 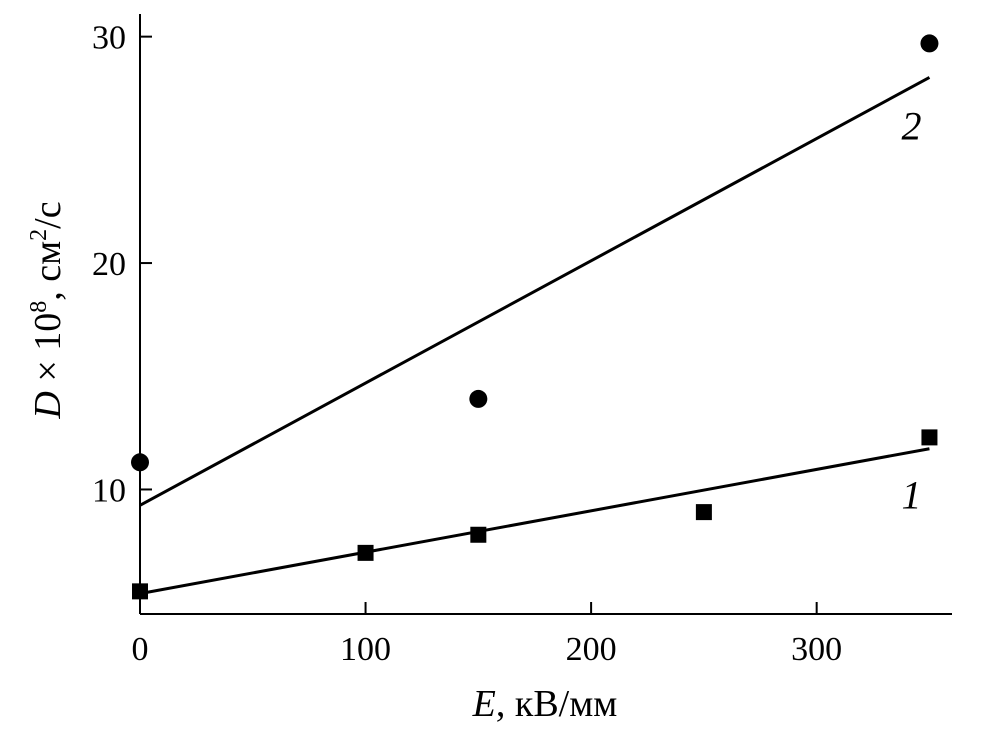 I want to click on x-axis-unit: , кВ/мм, so click(x=556, y=704).